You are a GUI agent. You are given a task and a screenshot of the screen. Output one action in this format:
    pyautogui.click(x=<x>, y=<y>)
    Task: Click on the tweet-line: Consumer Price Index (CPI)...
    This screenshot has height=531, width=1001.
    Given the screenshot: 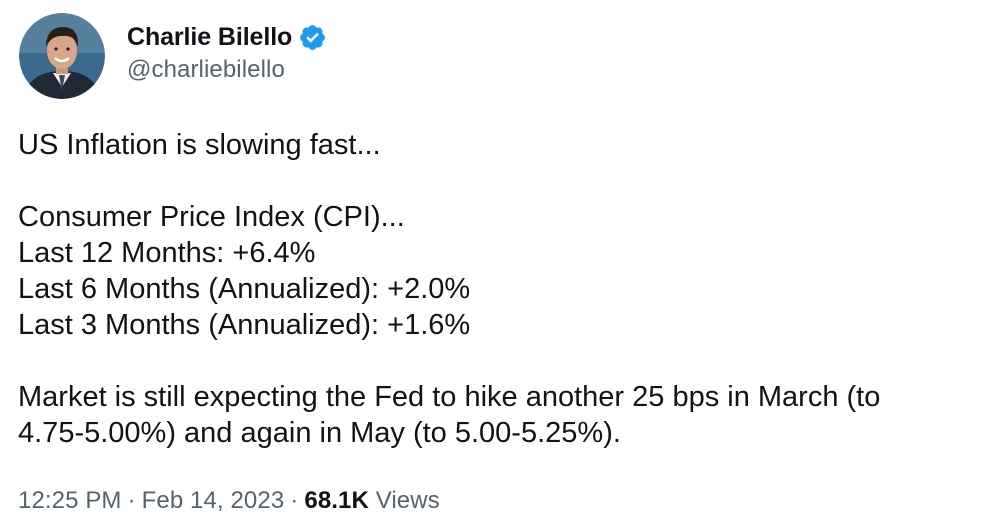 What is the action you would take?
    pyautogui.click(x=211, y=217)
    